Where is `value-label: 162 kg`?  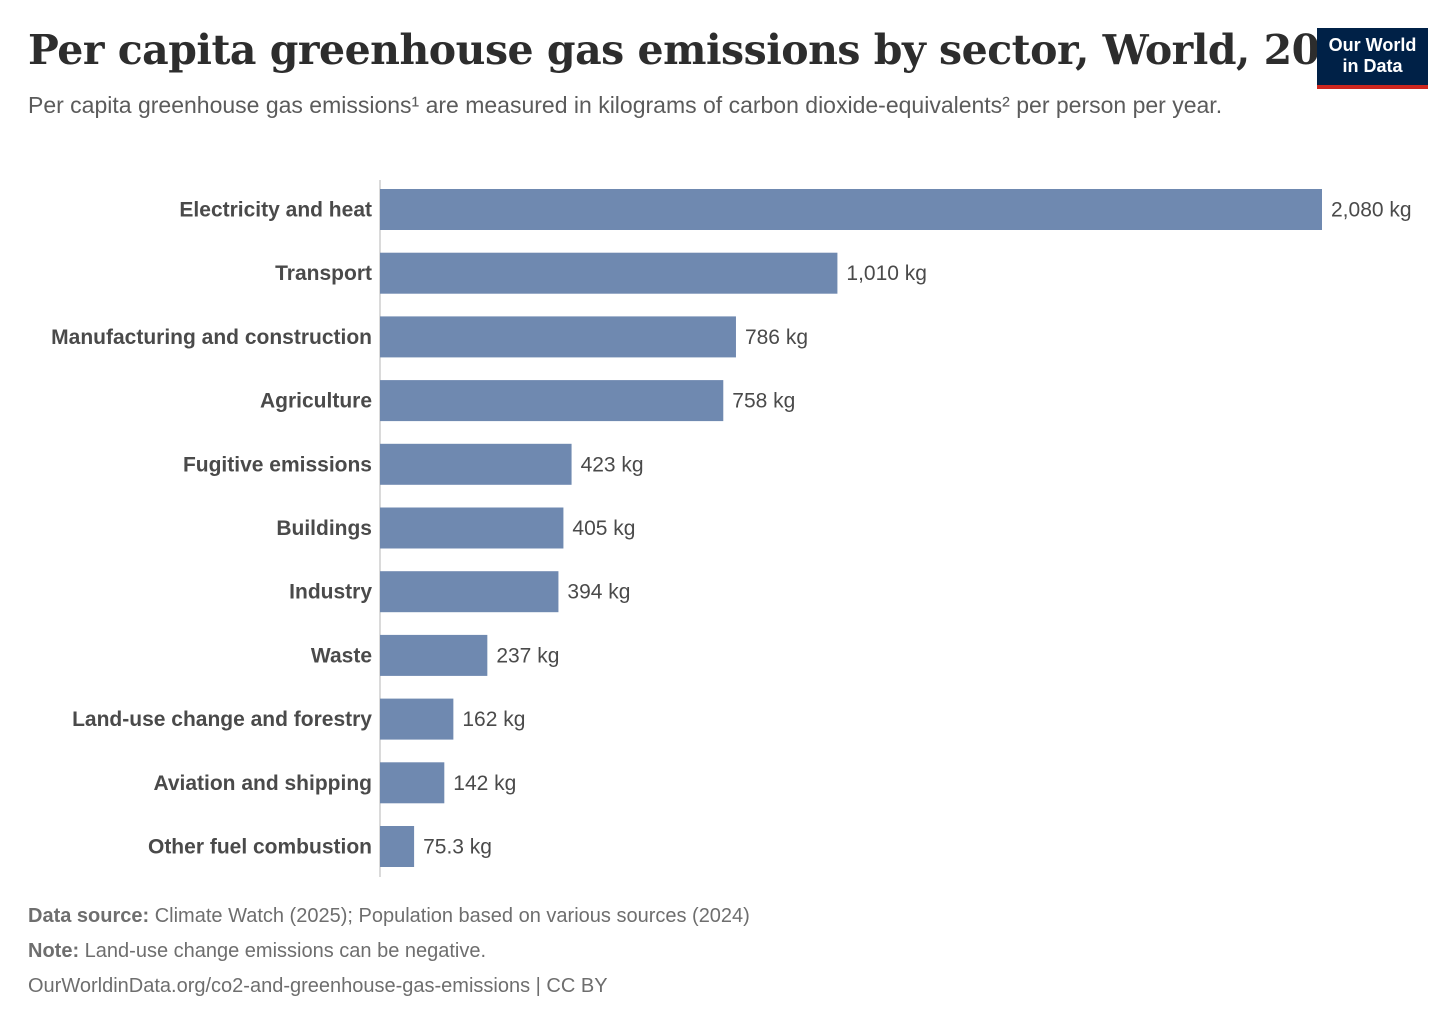 value-label: 162 kg is located at coordinates (493, 719).